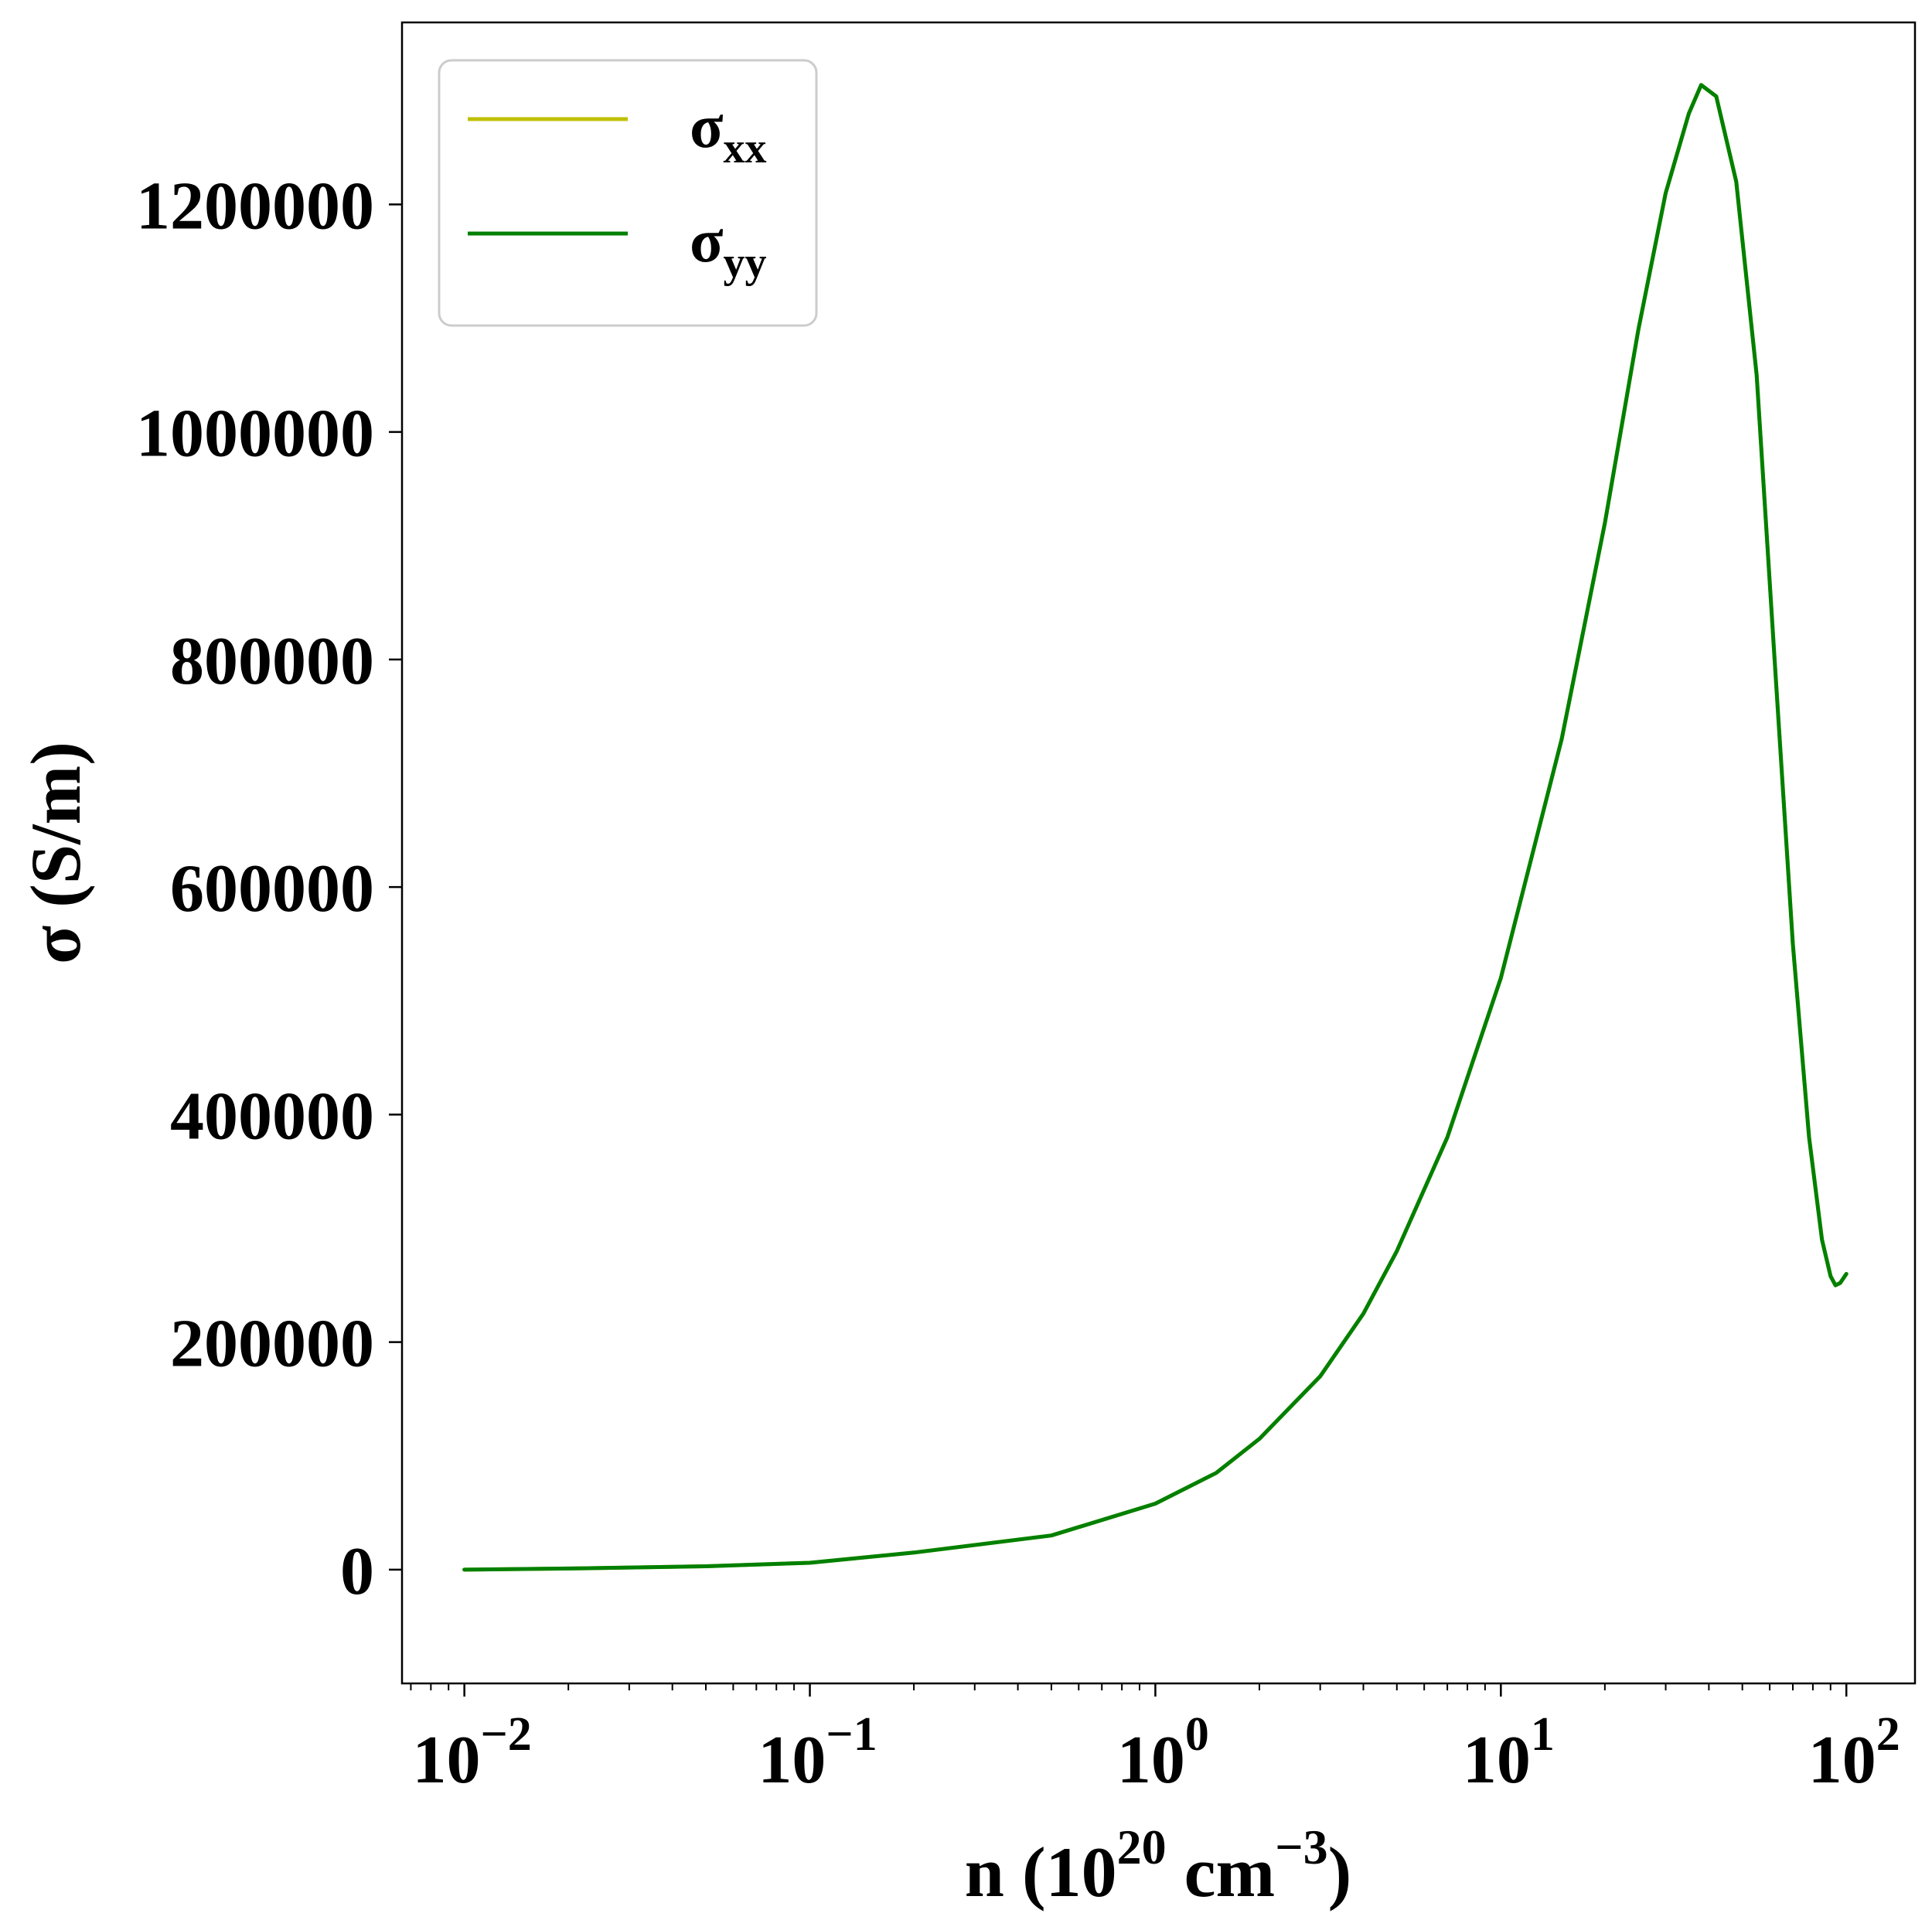 The image size is (1932, 1927). I want to click on x-tick-label: 10⁻², so click(471, 1753).